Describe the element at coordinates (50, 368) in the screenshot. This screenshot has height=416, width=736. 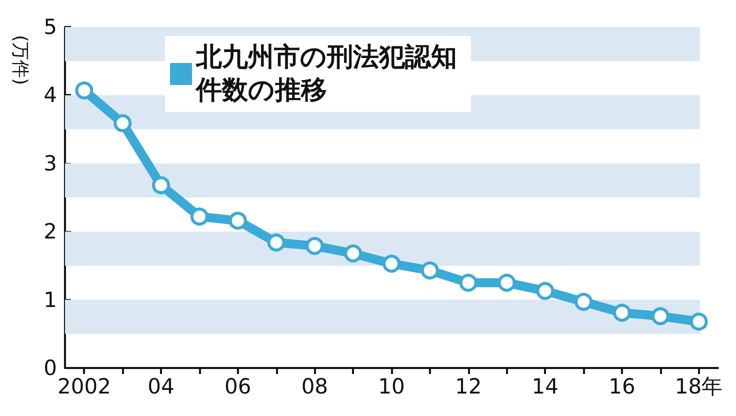
I see `y-tick-label: 0` at that location.